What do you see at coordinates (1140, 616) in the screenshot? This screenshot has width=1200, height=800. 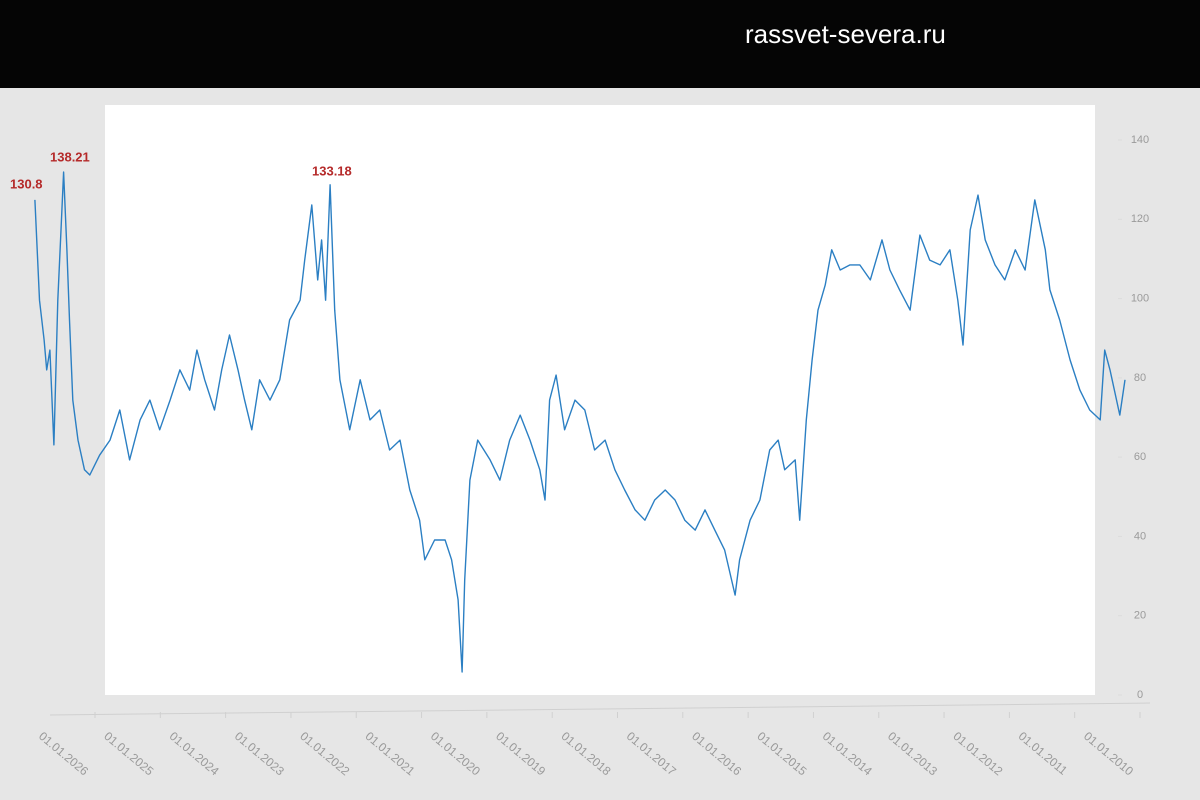 I see `y-tick-label: 20` at bounding box center [1140, 616].